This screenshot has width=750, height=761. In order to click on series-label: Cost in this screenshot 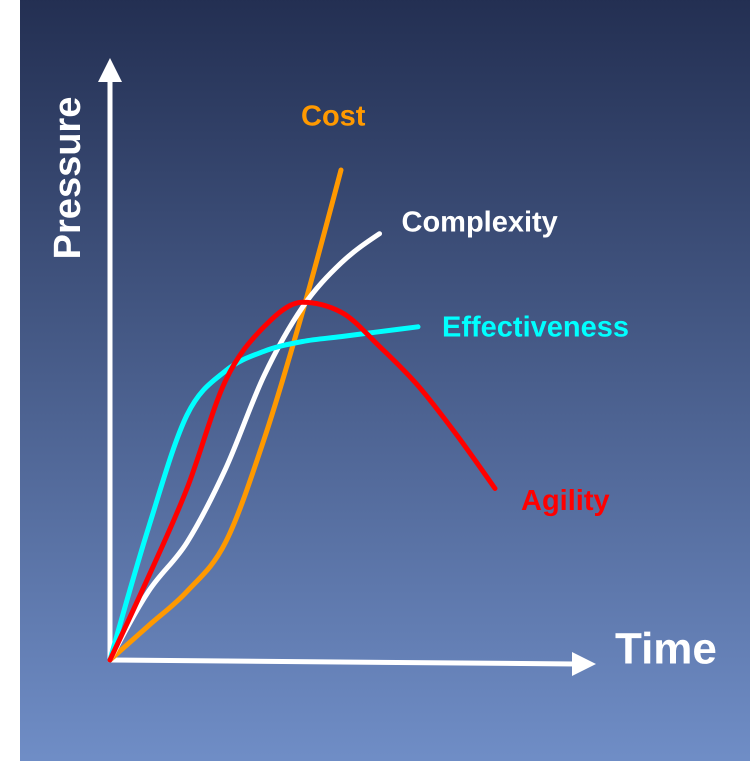, I will do `click(333, 116)`.